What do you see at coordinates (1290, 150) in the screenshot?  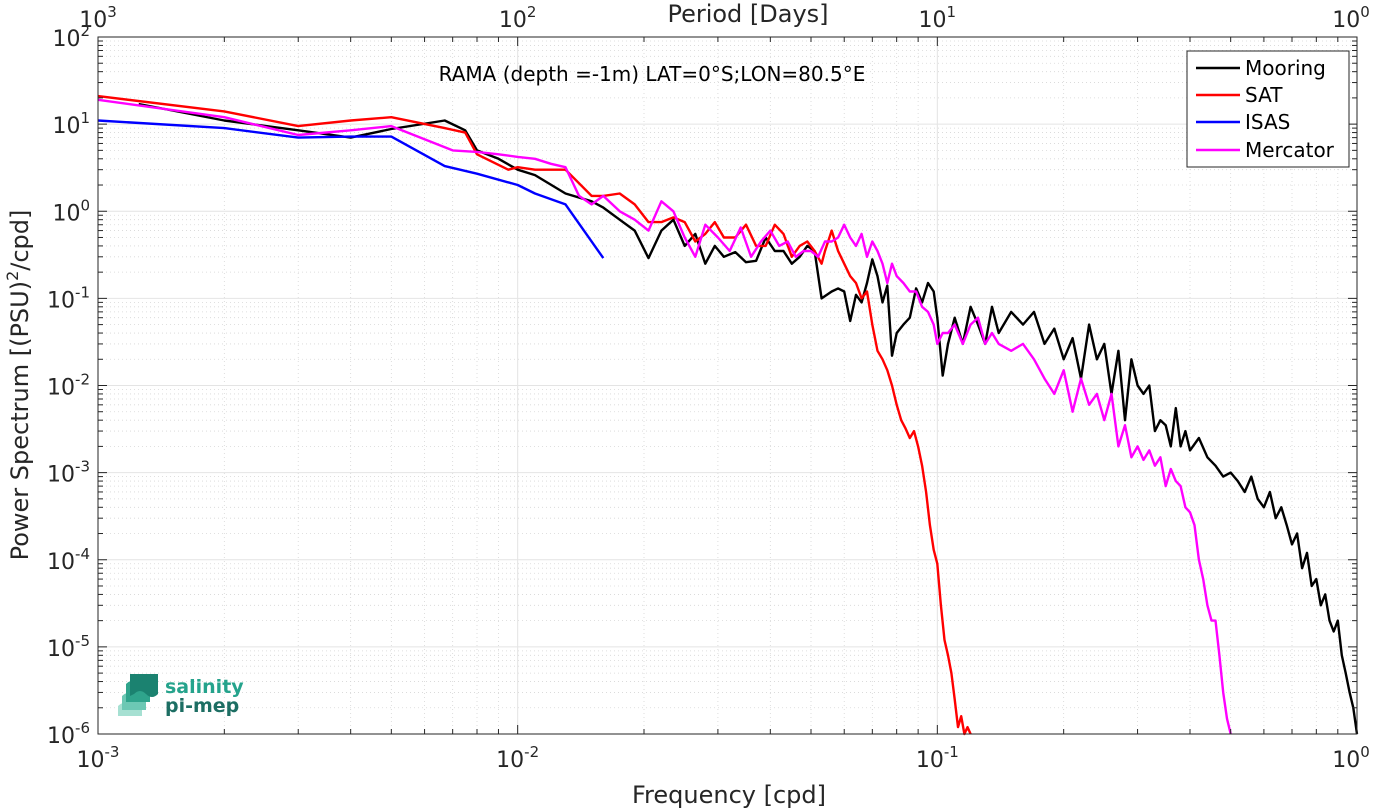 I see `legend-label-mercator: Mercator` at bounding box center [1290, 150].